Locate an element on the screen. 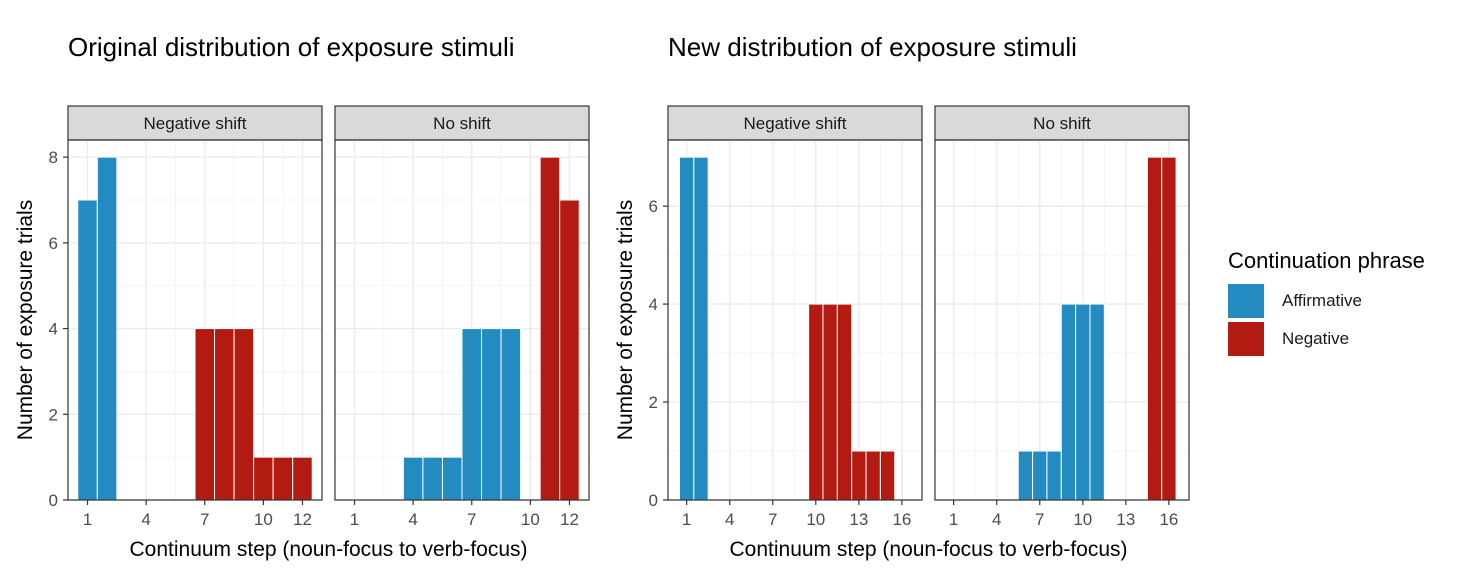 The image size is (1474, 588). facet-panel: No shift 1 4 7 10 12 is located at coordinates (462, 317).